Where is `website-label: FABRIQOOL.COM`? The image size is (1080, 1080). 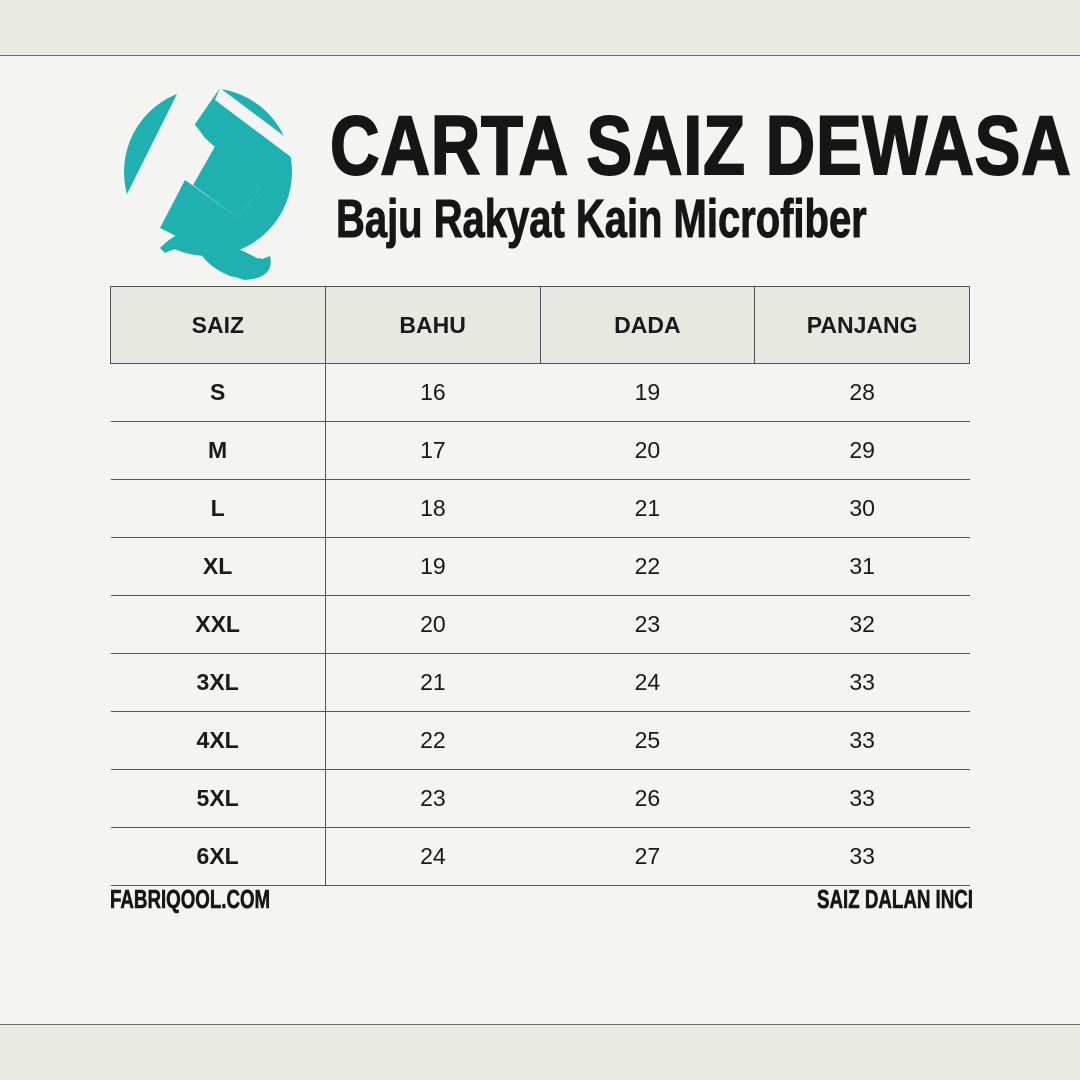 website-label: FABRIQOOL.COM is located at coordinates (190, 899).